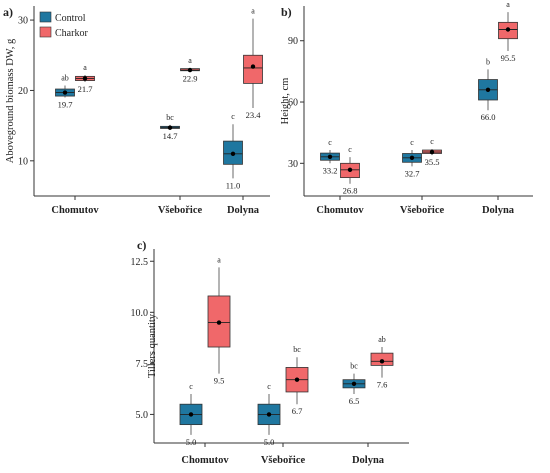  Describe the element at coordinates (140, 313) in the screenshot. I see `y-tick-label: 10.0` at that location.